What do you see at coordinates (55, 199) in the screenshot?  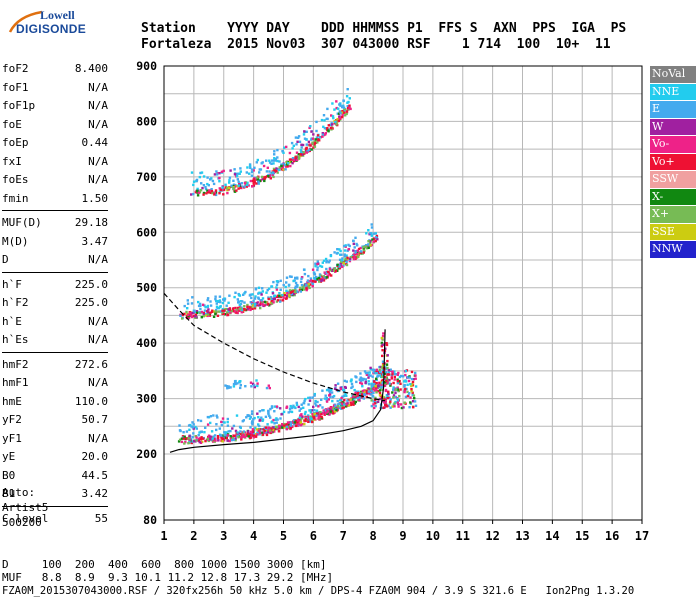 I see `param-row: fmin 1.50` at bounding box center [55, 199].